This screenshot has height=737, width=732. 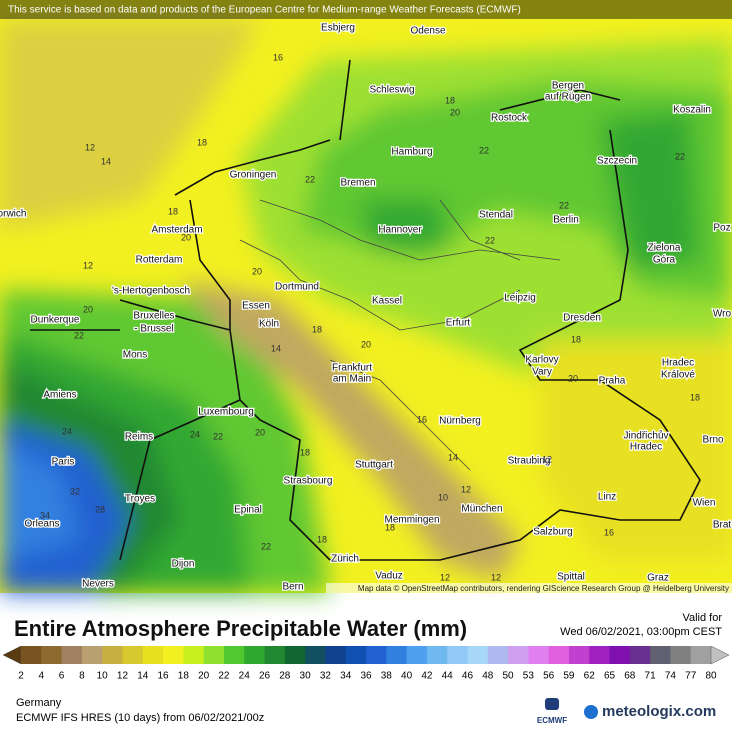 I want to click on legend-tick-label: 30, so click(x=306, y=676).